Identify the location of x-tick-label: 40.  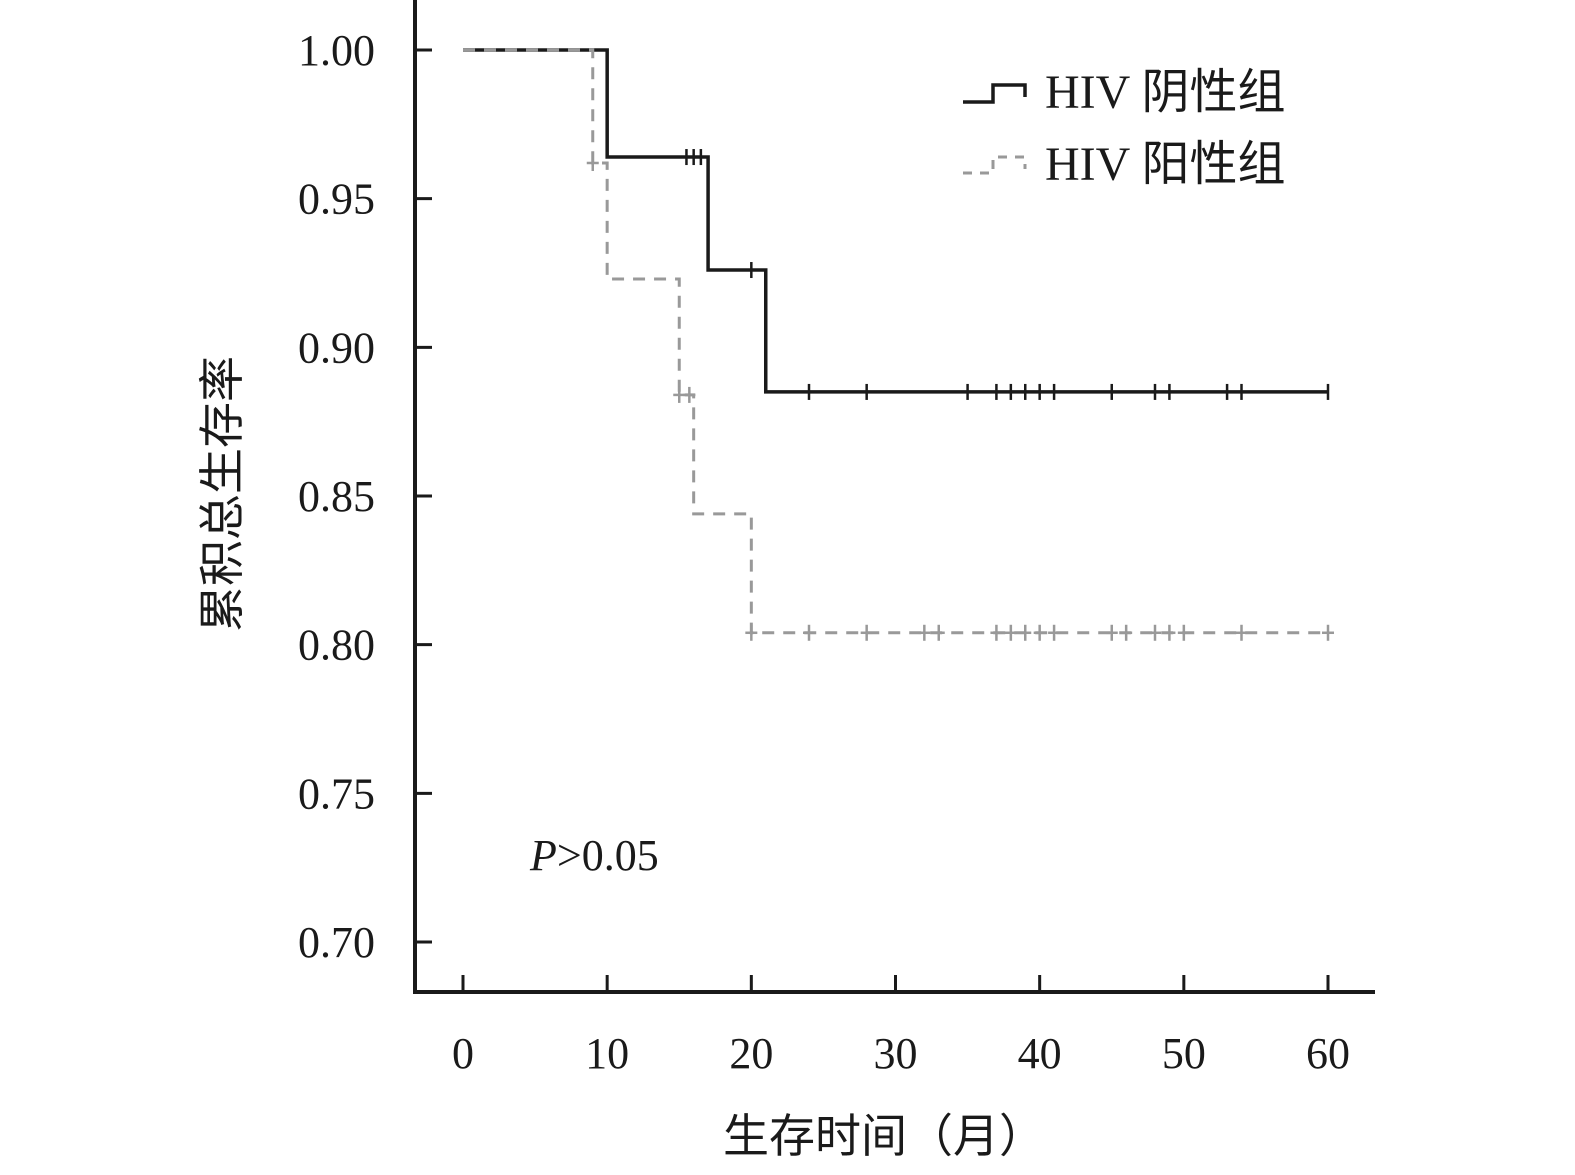
(1040, 1053).